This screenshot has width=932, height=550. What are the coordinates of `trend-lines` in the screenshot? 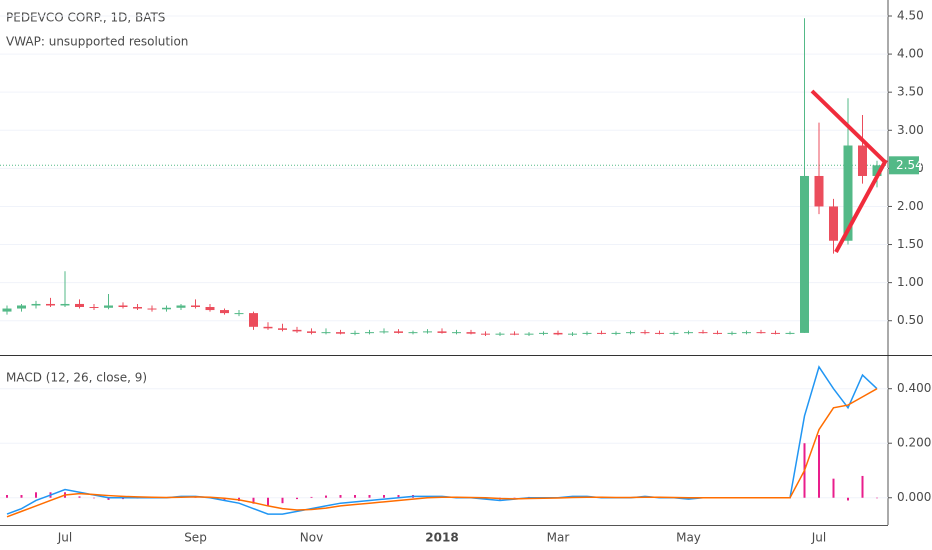 It's located at (849, 171).